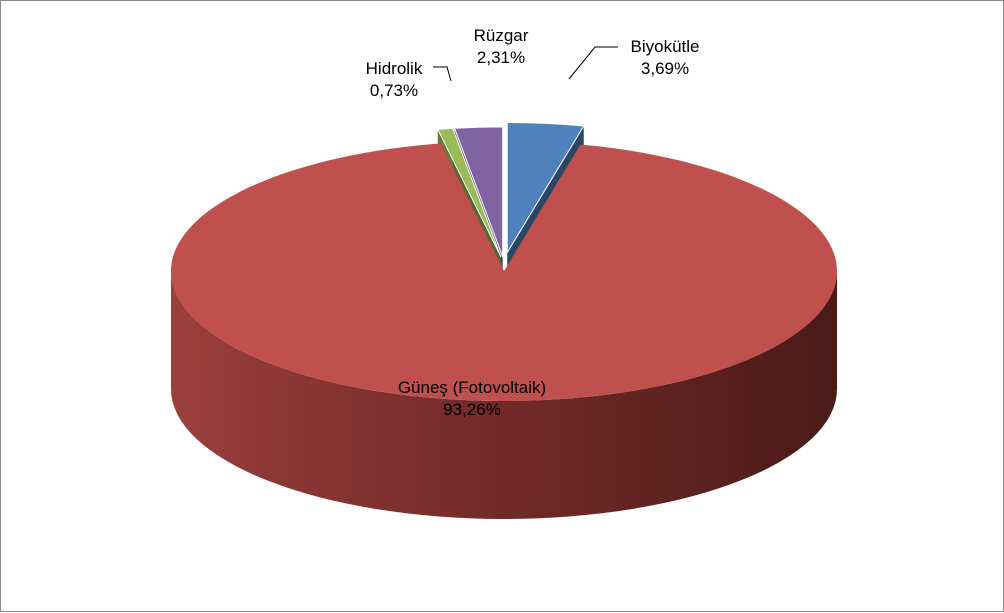 The height and width of the screenshot is (613, 1004). What do you see at coordinates (394, 90) in the screenshot?
I see `label-value-hidrolik: 0,73%` at bounding box center [394, 90].